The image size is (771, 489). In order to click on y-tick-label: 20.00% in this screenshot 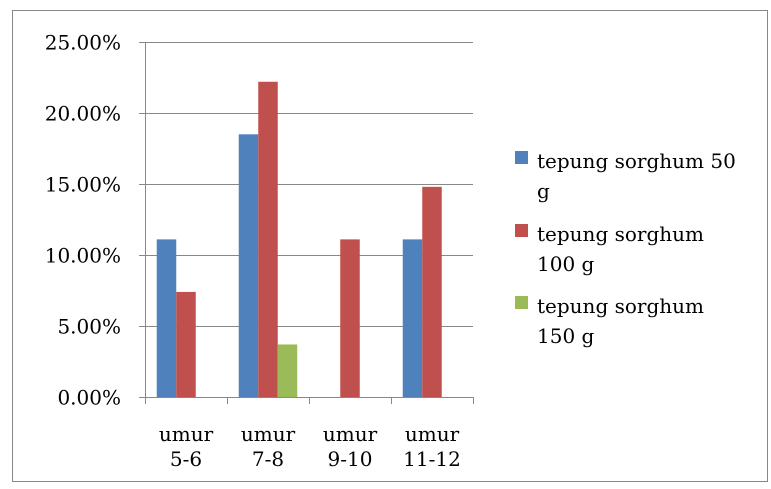, I will do `click(83, 114)`.